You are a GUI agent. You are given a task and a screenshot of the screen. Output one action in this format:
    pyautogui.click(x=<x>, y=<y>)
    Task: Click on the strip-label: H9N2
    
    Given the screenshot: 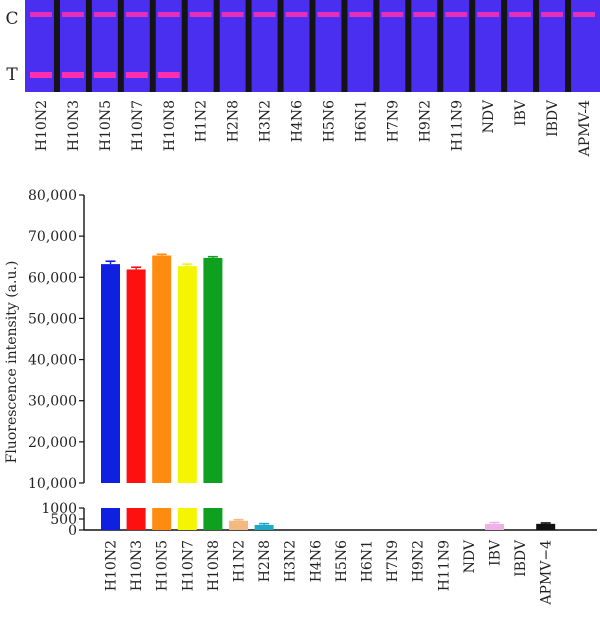 What is the action you would take?
    pyautogui.click(x=425, y=121)
    